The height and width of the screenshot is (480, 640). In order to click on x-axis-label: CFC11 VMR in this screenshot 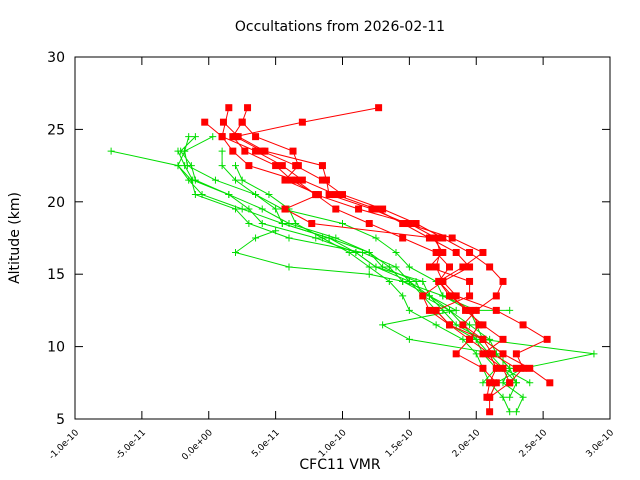, I will do `click(340, 465)`.